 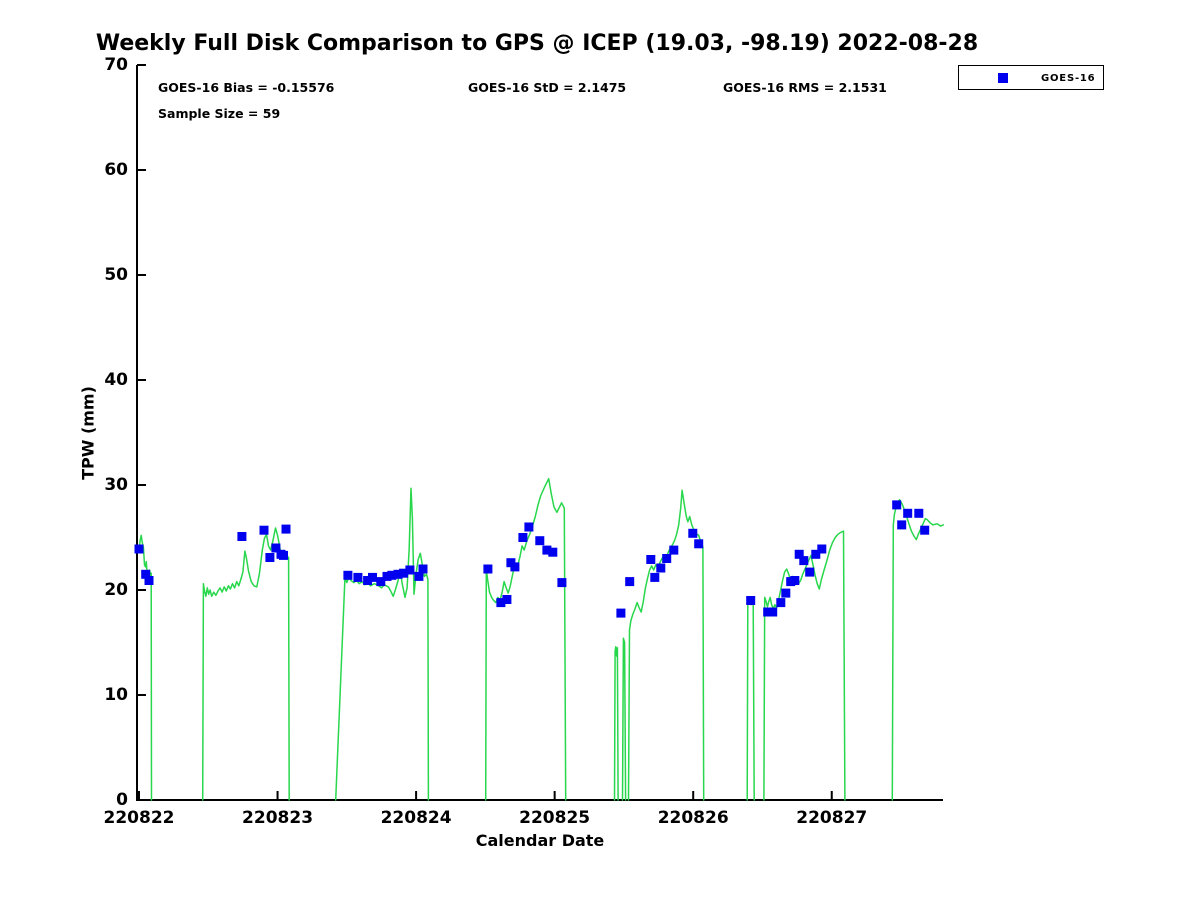 I want to click on y-tick-label: 0, so click(x=122, y=800).